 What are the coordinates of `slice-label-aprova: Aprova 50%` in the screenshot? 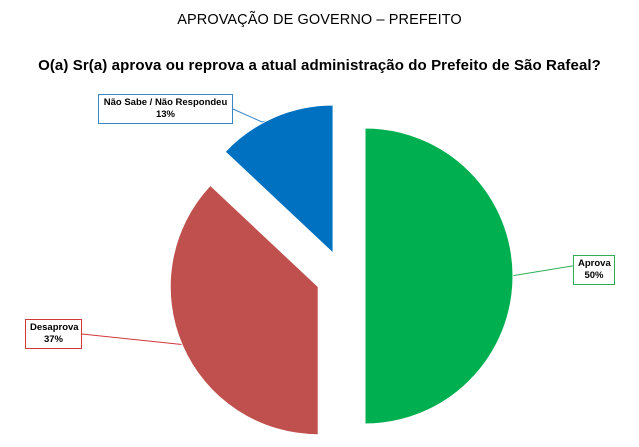 It's located at (594, 270).